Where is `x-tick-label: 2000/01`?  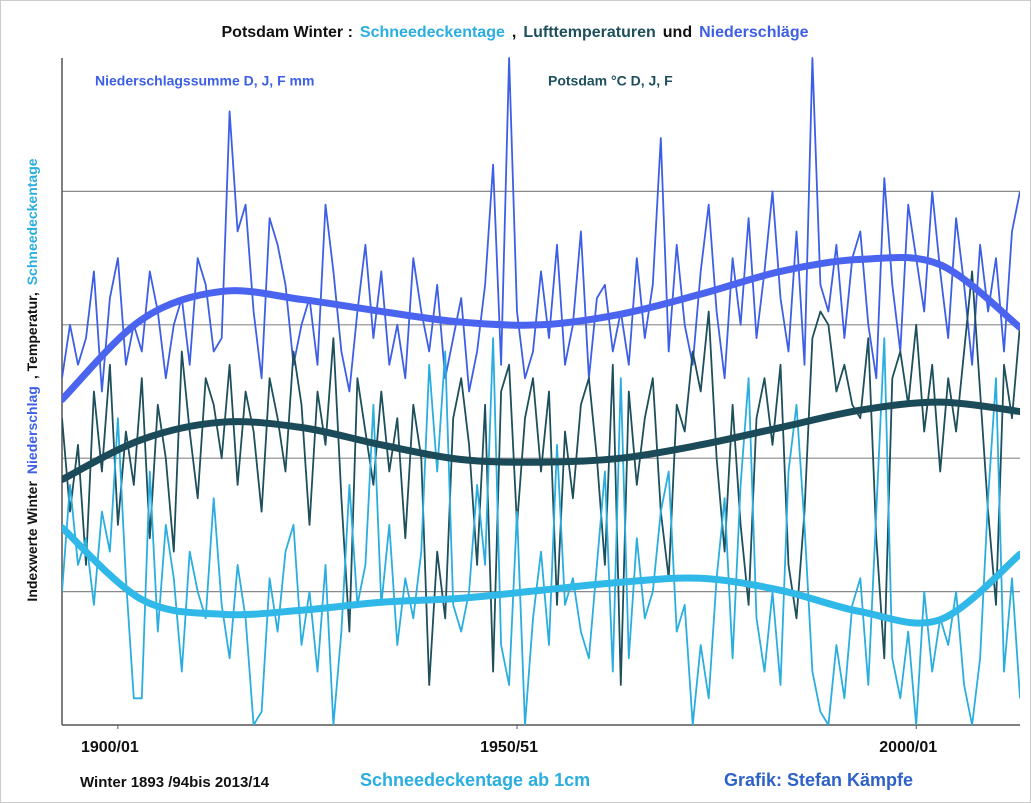
x-tick-label: 2000/01 is located at coordinates (908, 747).